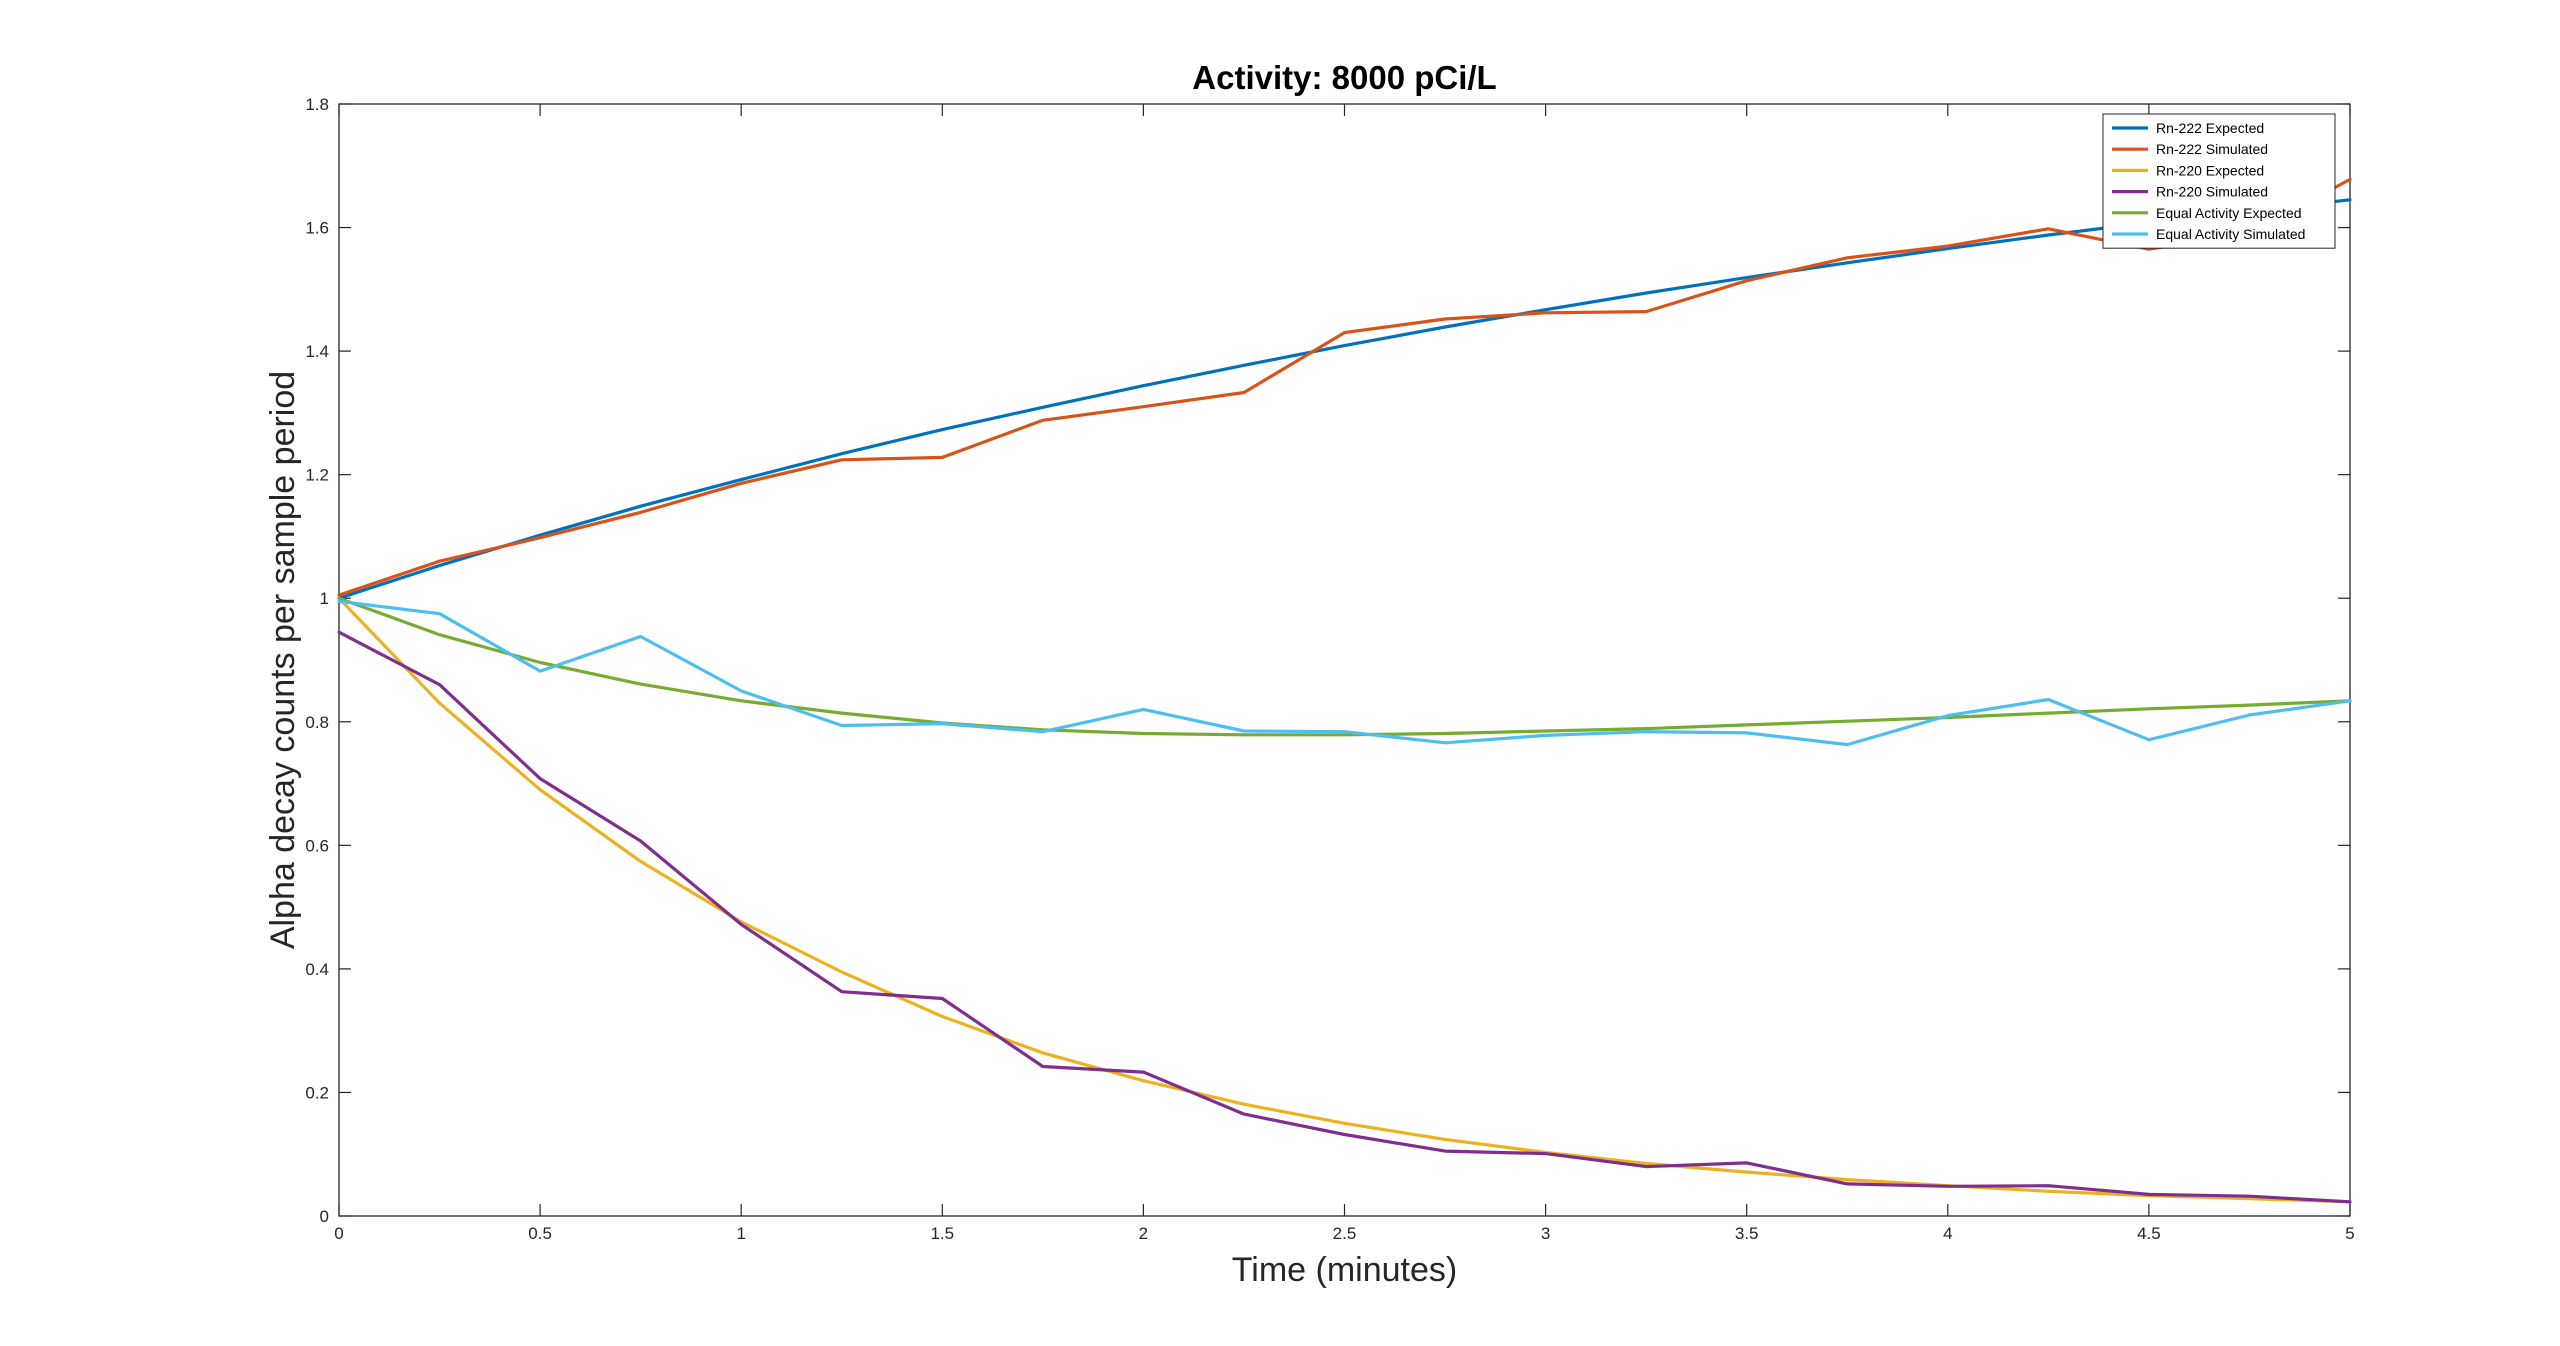 This screenshot has height=1346, width=2560. I want to click on y-tick-label: 1.8, so click(317, 104).